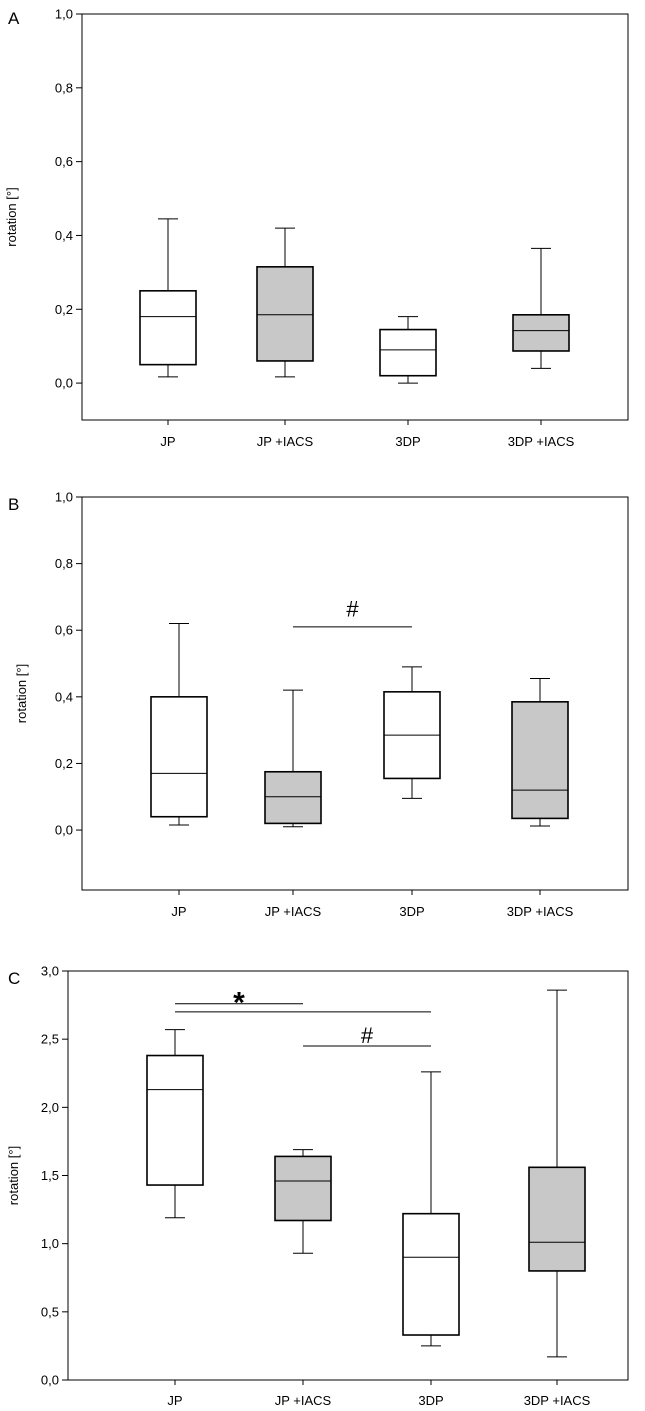  What do you see at coordinates (50, 1311) in the screenshot?
I see `y-tick-label: 0,5` at bounding box center [50, 1311].